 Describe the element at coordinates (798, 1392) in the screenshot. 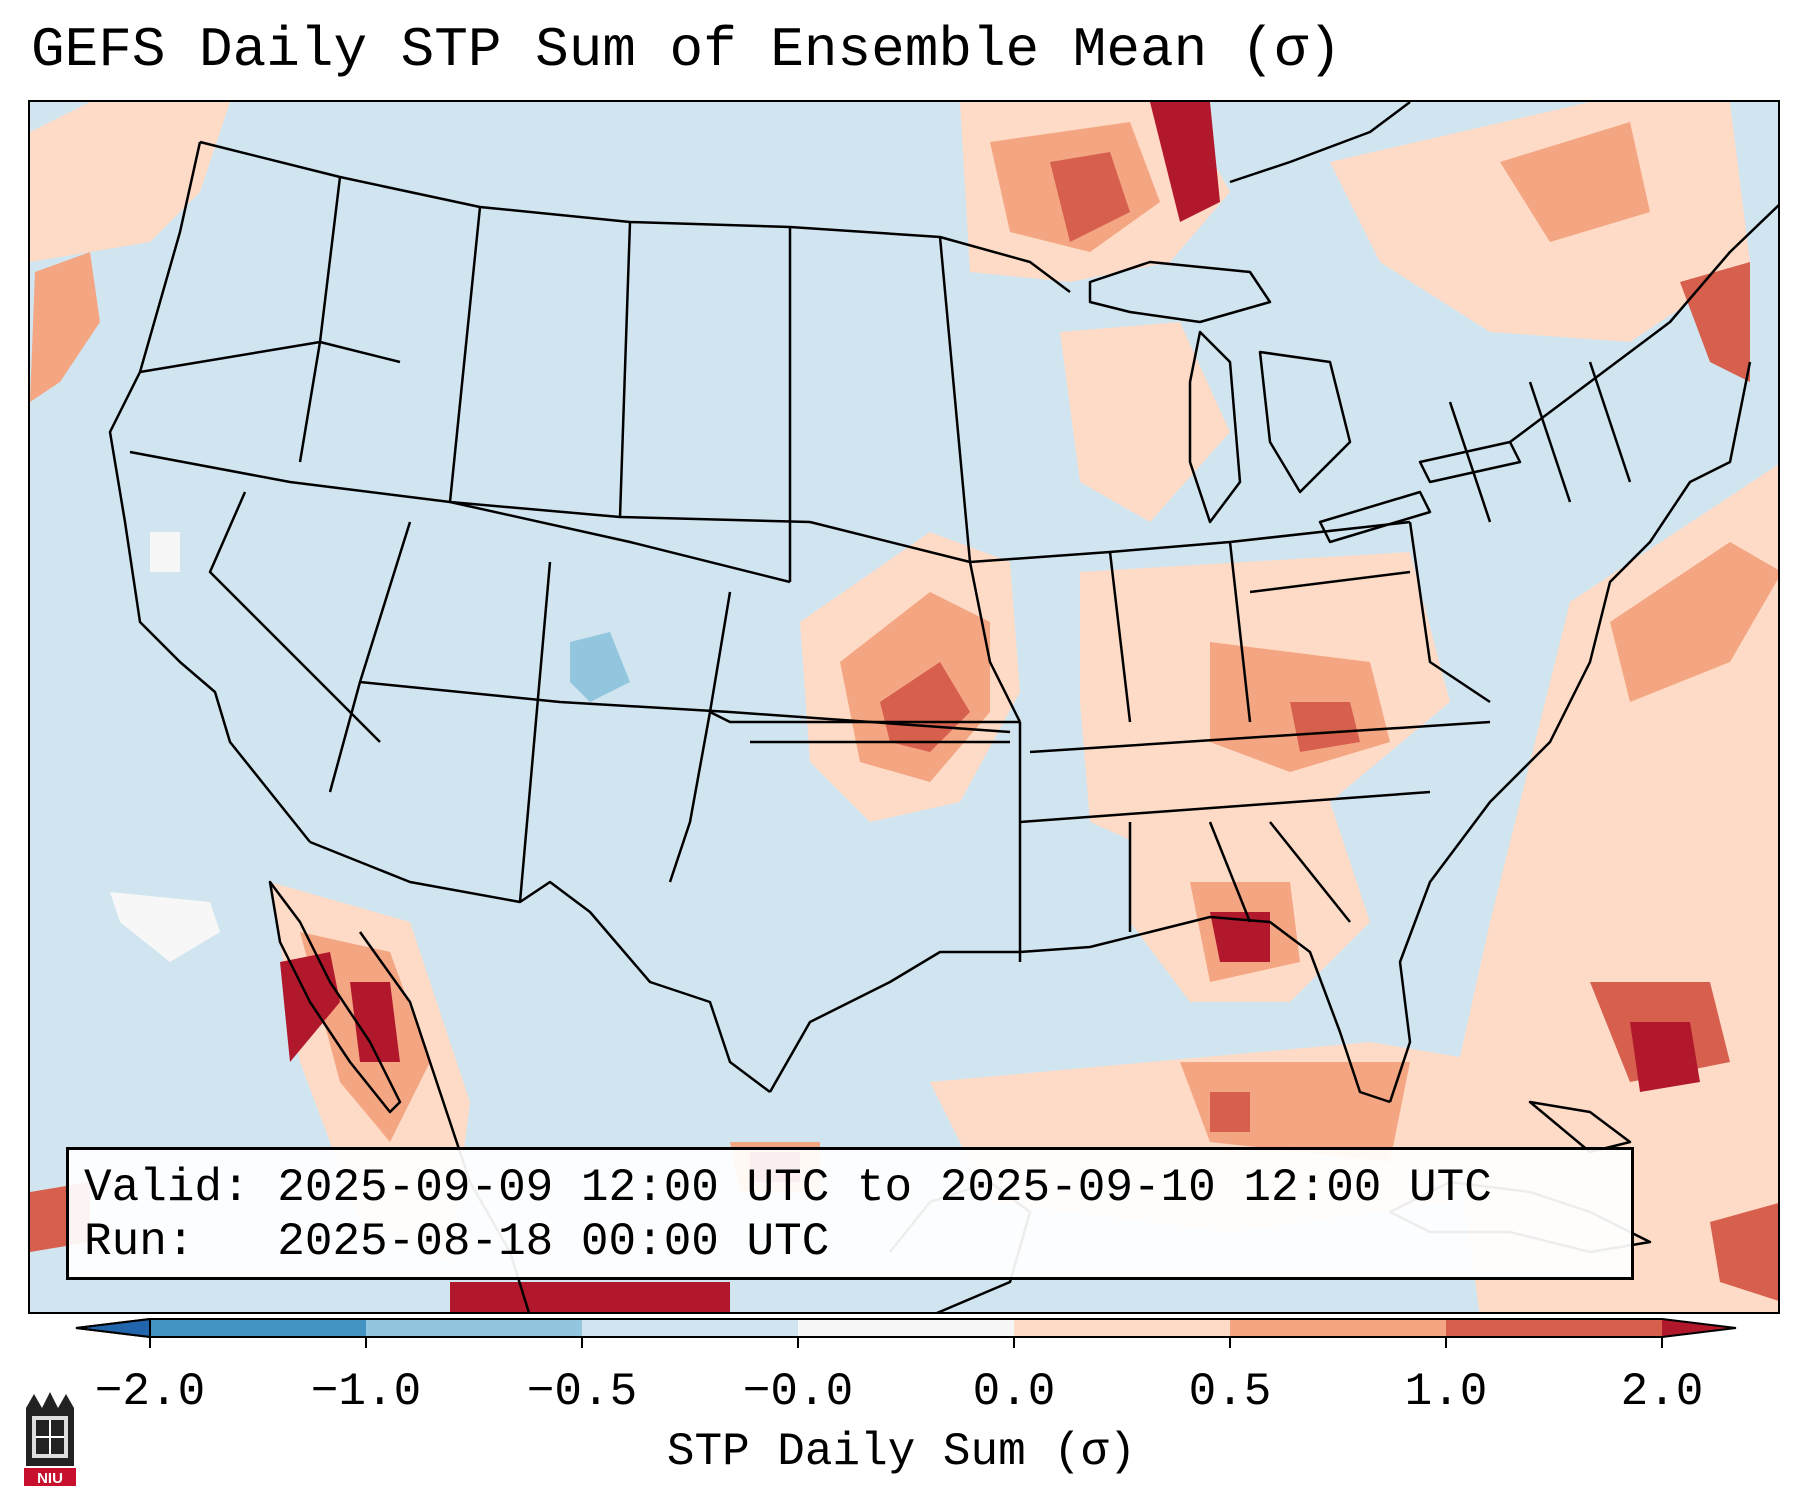

I see `colorbar-tick-label: −0.0` at that location.